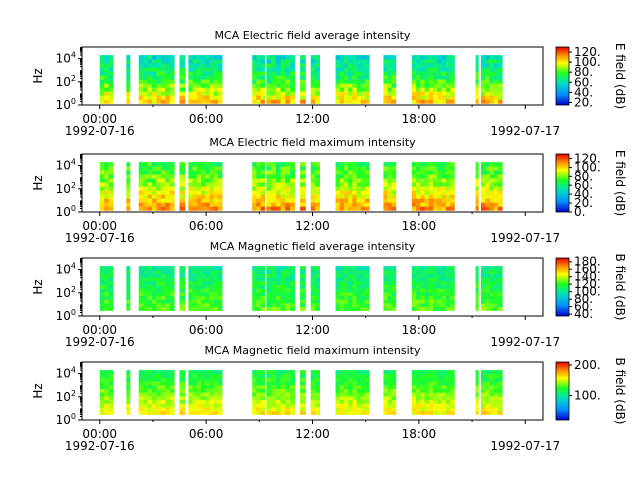 The image size is (640, 480). What do you see at coordinates (583, 185) in the screenshot?
I see `colorbar-tick-label: 60.` at bounding box center [583, 185].